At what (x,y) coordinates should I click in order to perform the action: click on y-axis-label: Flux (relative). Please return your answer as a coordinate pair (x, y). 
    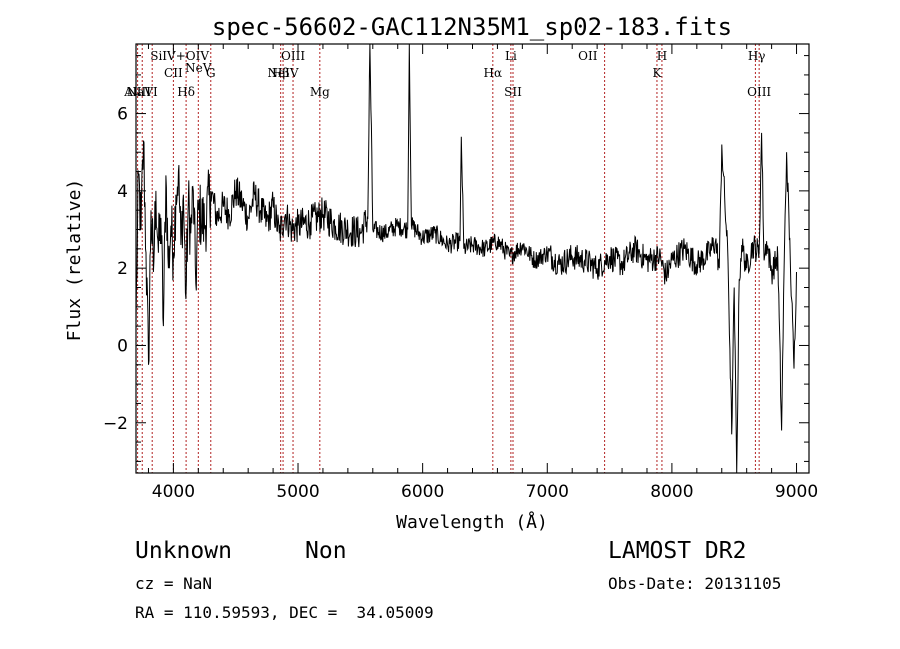
    Looking at the image, I should click on (74, 260).